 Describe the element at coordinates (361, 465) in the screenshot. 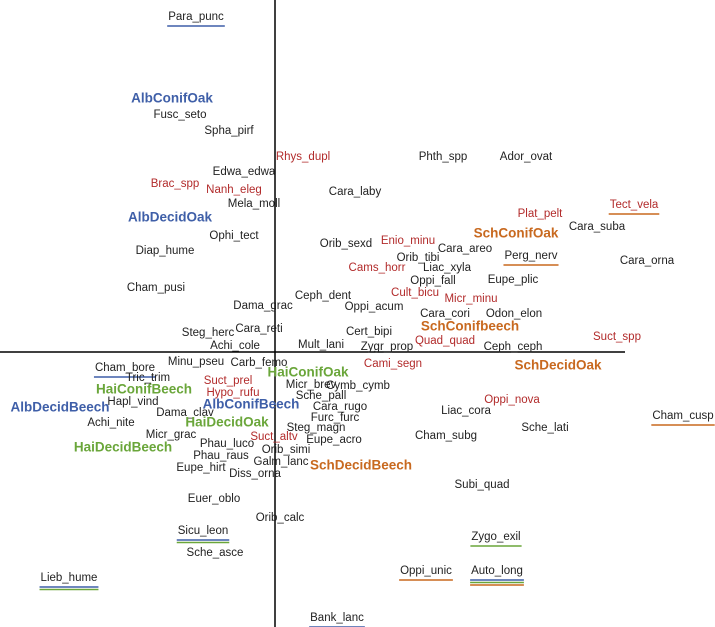

I see `point-label: SchDecidBeech` at that location.